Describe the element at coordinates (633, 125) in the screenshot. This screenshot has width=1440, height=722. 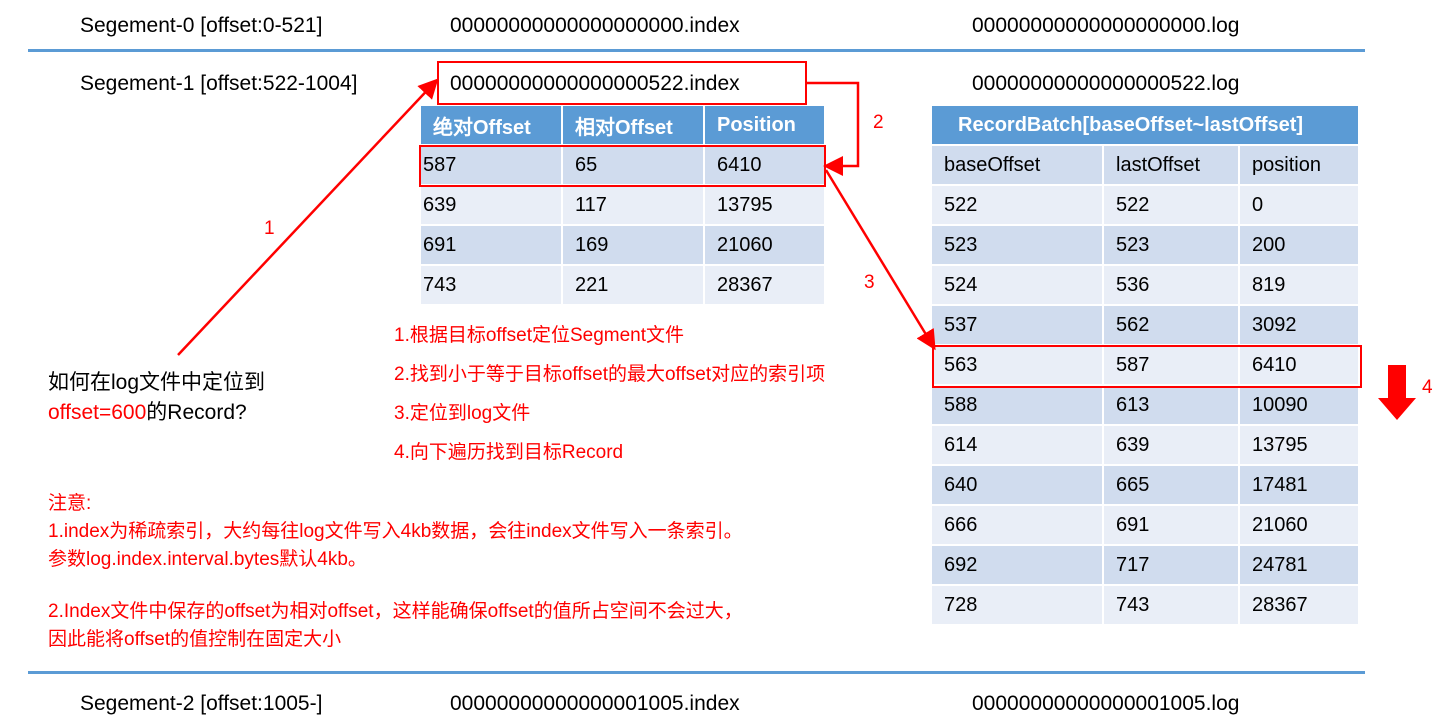
I see `index-header: 相对Offset` at that location.